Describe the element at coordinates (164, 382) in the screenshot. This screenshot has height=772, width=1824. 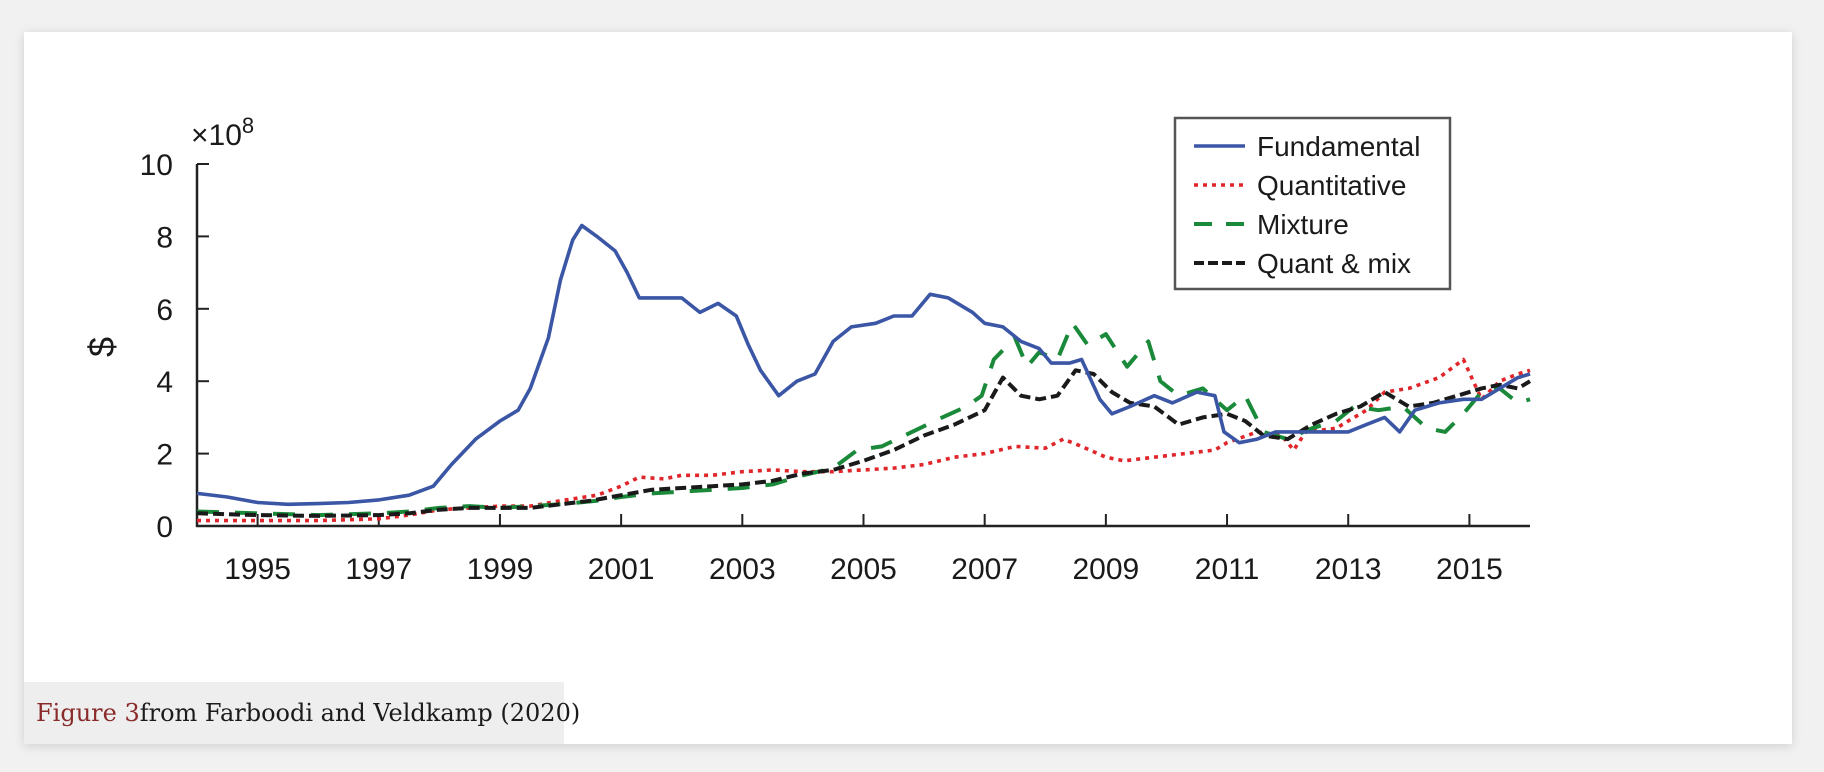
I see `y-tick-label: 4` at that location.